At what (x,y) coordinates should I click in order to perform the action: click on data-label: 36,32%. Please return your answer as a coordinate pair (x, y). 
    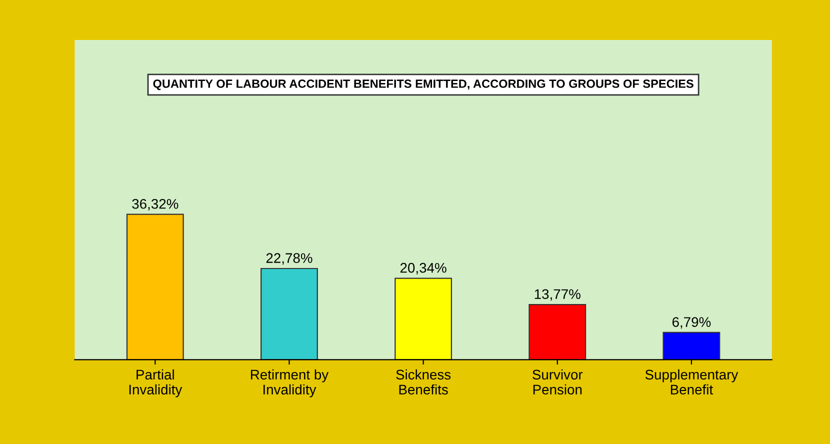
    Looking at the image, I should click on (155, 204).